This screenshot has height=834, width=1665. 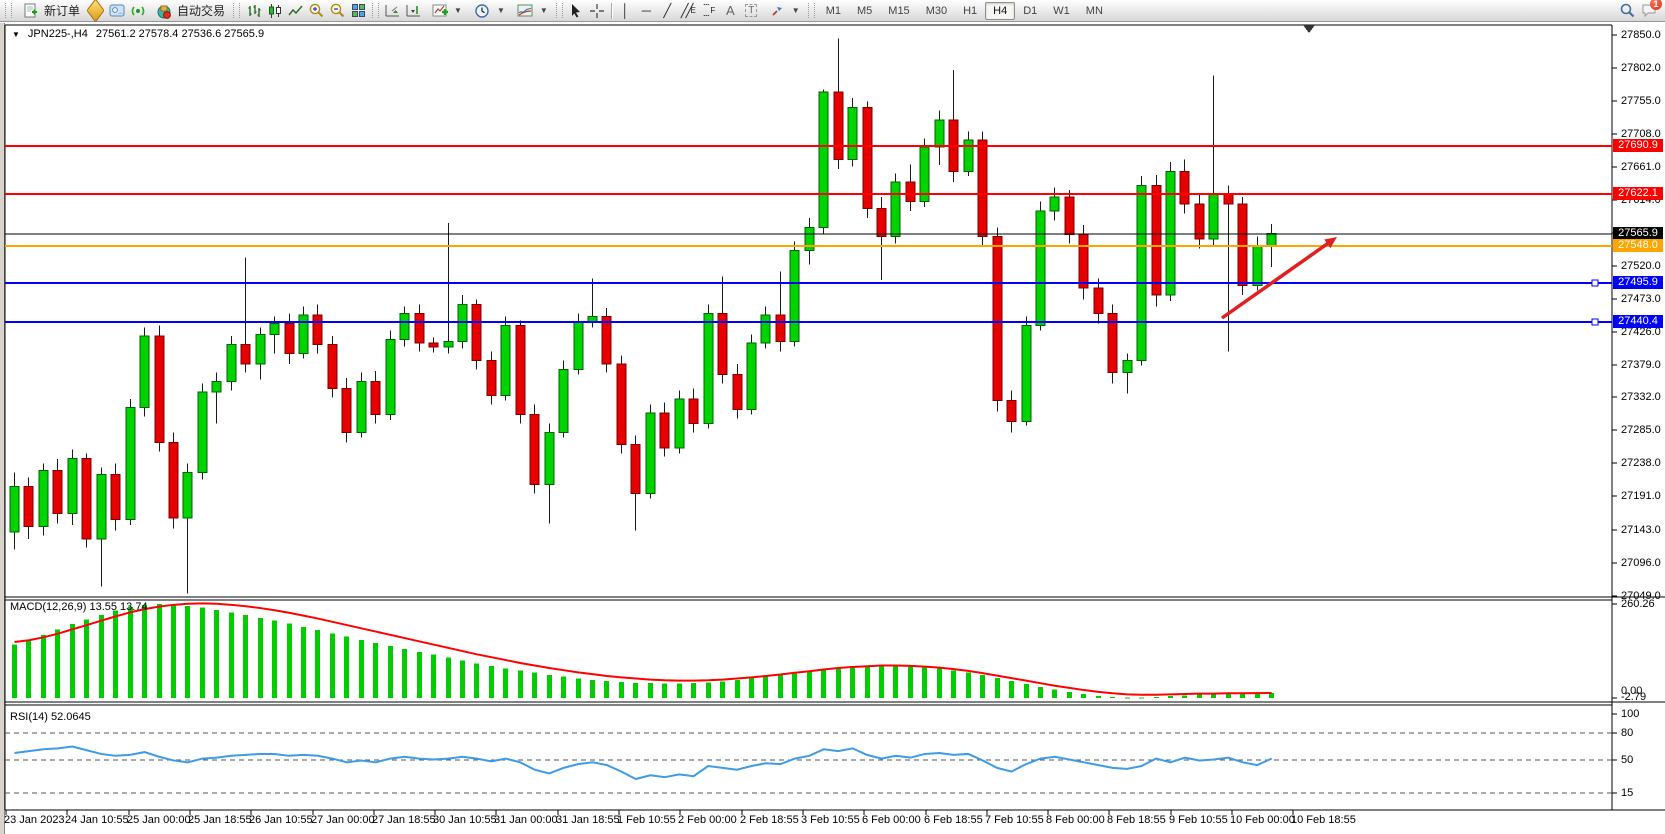 What do you see at coordinates (274, 10) in the screenshot?
I see `candlestick-type-icon` at bounding box center [274, 10].